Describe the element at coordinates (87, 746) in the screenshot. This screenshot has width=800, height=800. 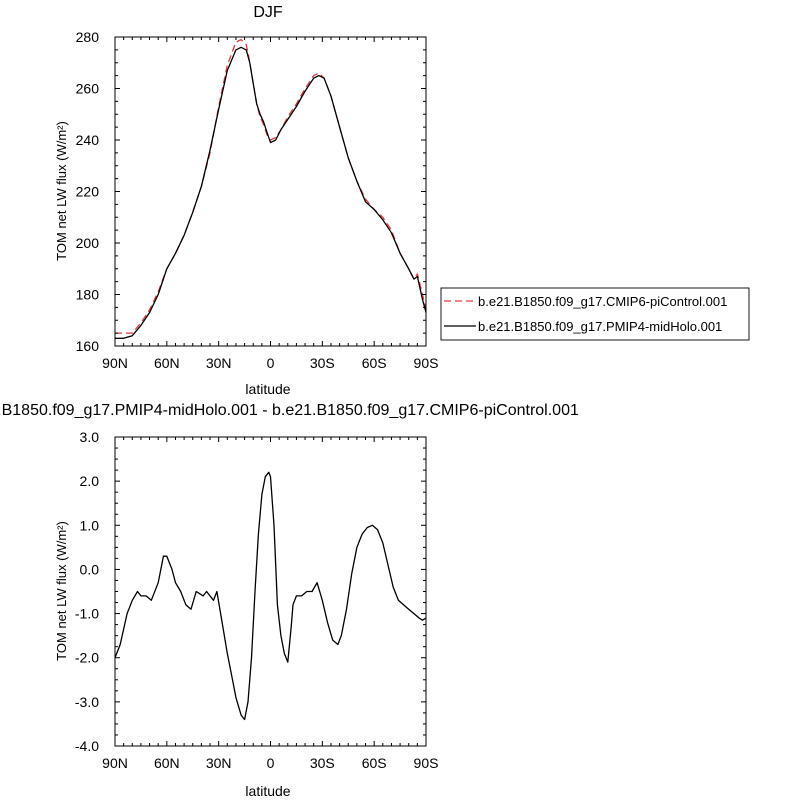
I see `bottom-y-tick-label: -4.0` at that location.